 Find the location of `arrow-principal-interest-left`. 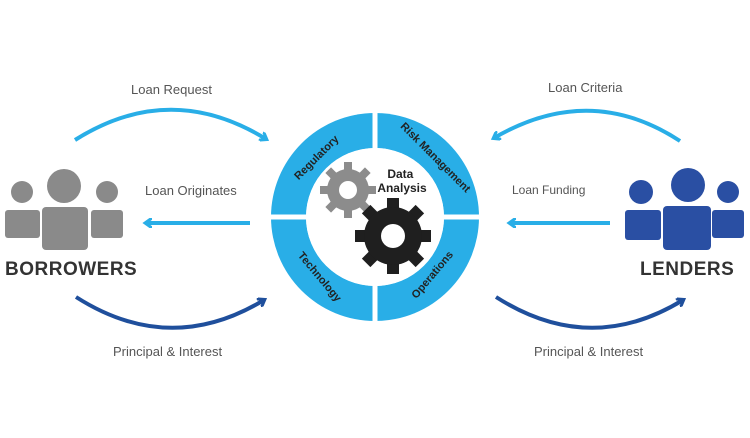

arrow-principal-interest-left is located at coordinates (169, 312).